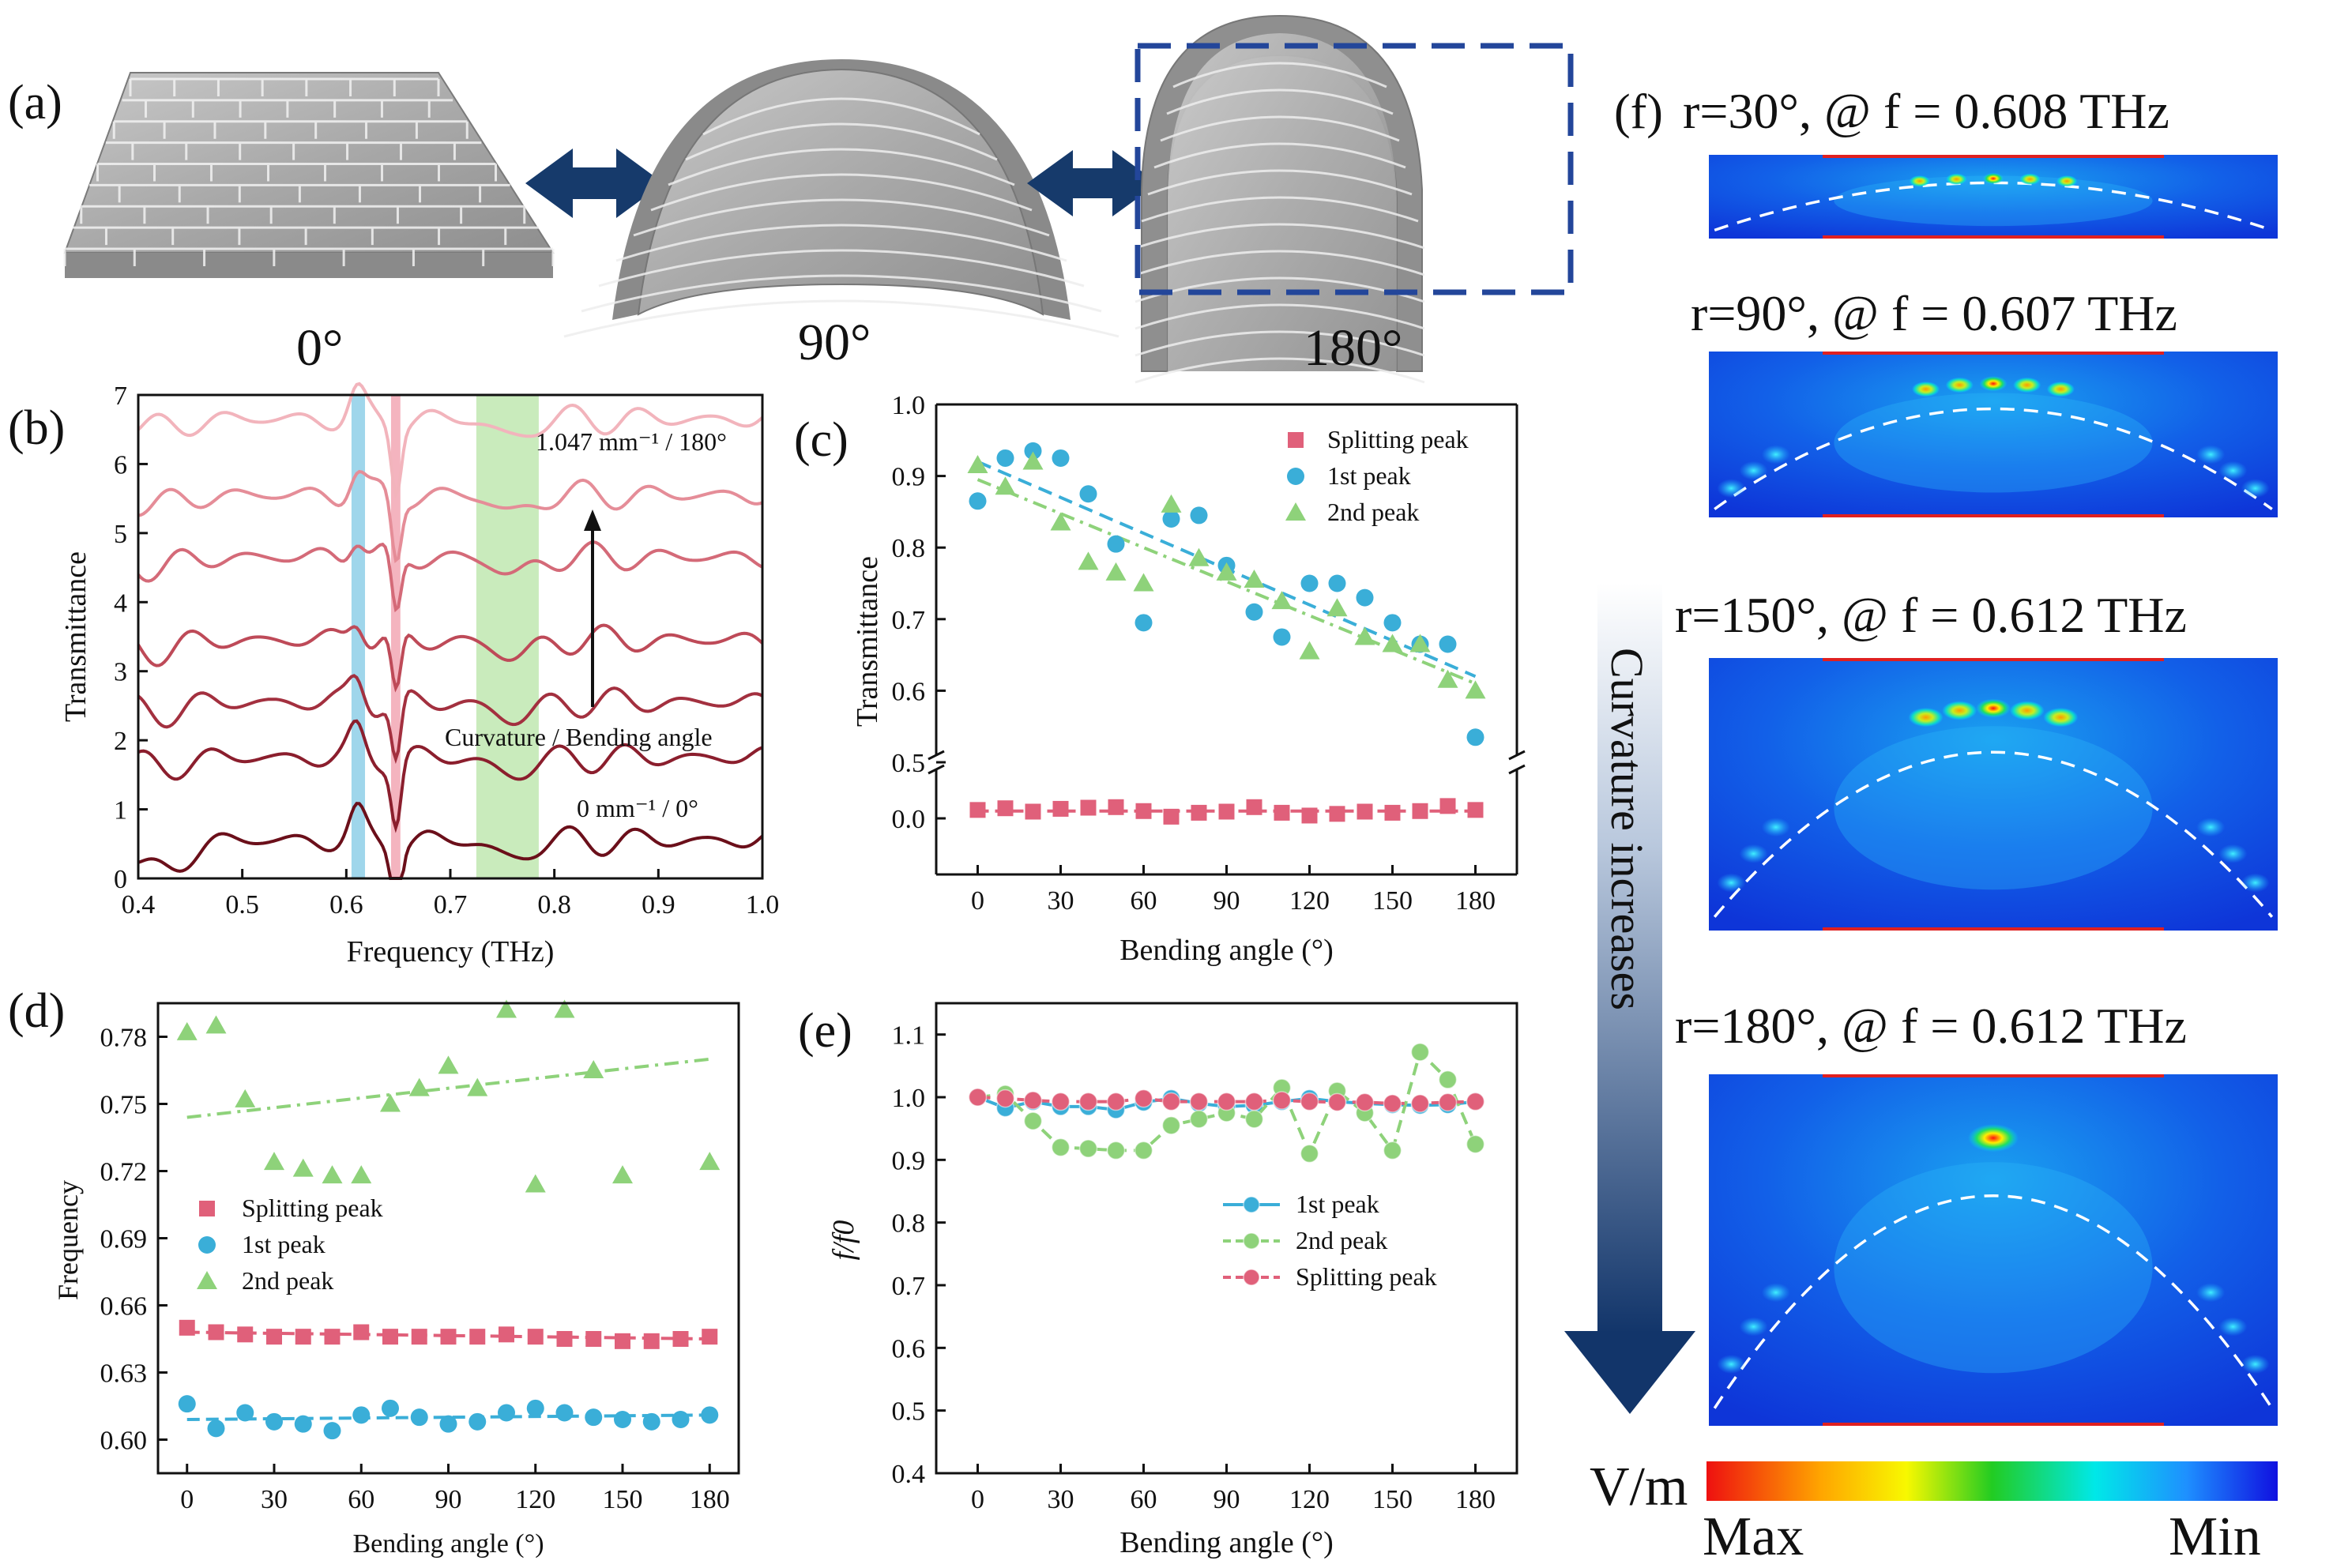 The height and width of the screenshot is (1568, 2333). Describe the element at coordinates (1934, 1512) in the screenshot. I see `colorbar: V/m Max Min` at that location.